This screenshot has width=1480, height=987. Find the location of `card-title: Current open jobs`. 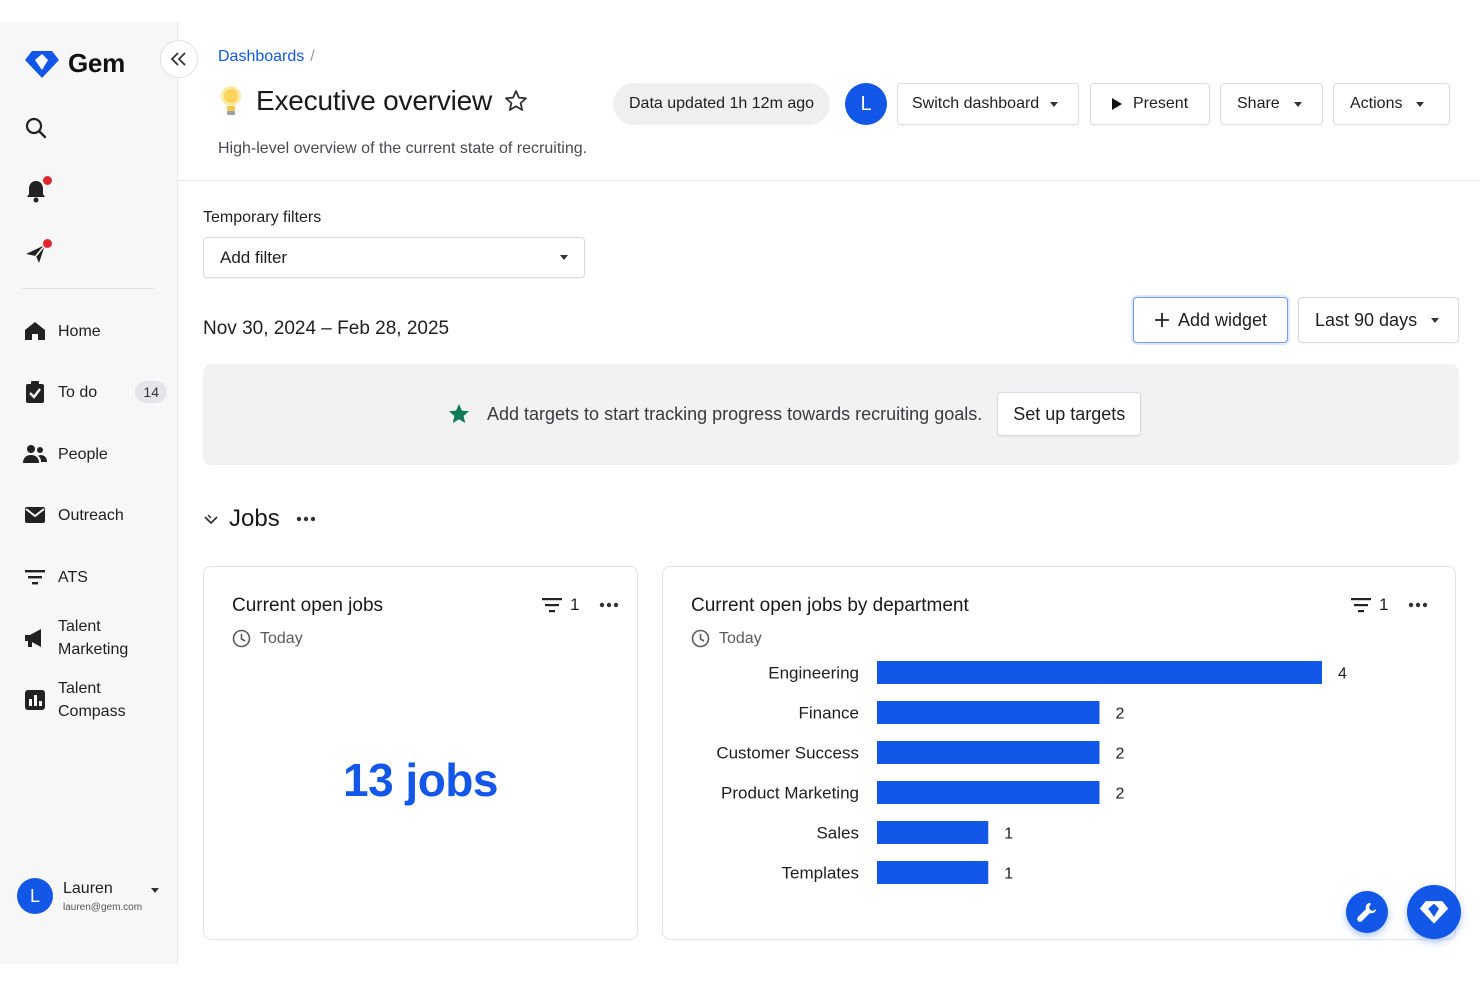

card-title: Current open jobs is located at coordinates (308, 605).